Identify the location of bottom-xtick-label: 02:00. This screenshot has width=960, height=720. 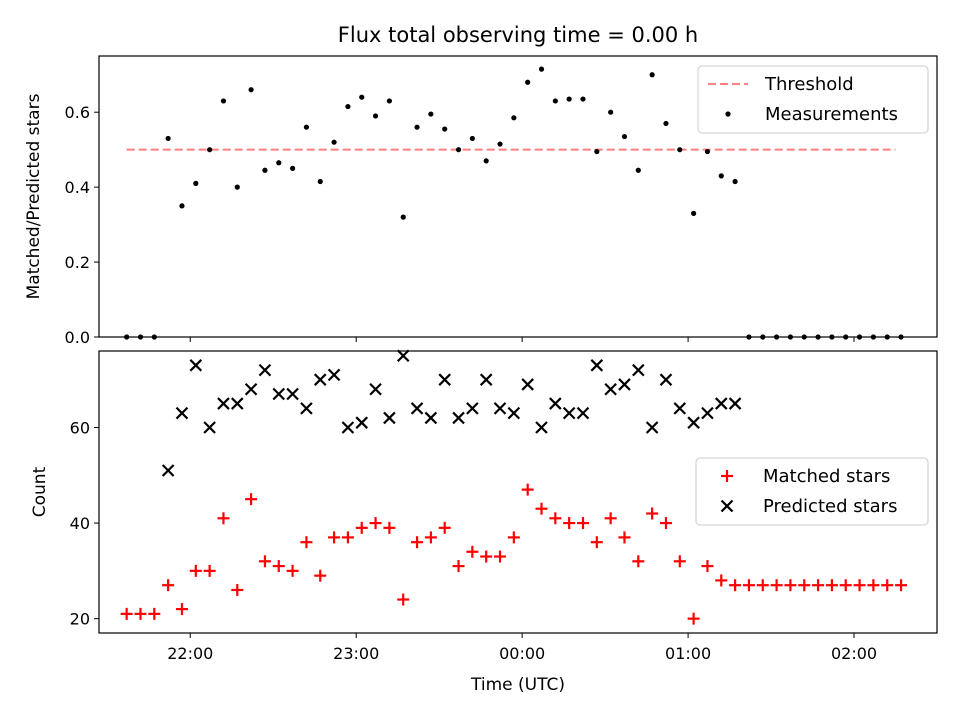
(854, 653).